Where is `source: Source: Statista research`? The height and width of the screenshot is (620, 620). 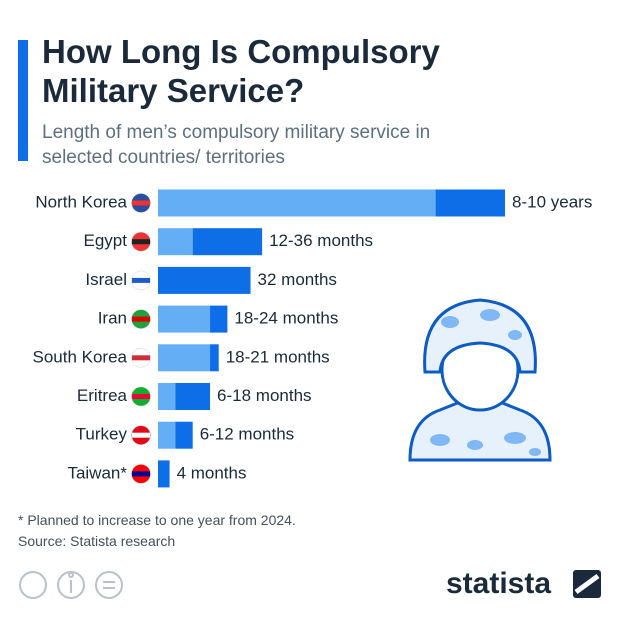 source: Source: Statista research is located at coordinates (97, 541).